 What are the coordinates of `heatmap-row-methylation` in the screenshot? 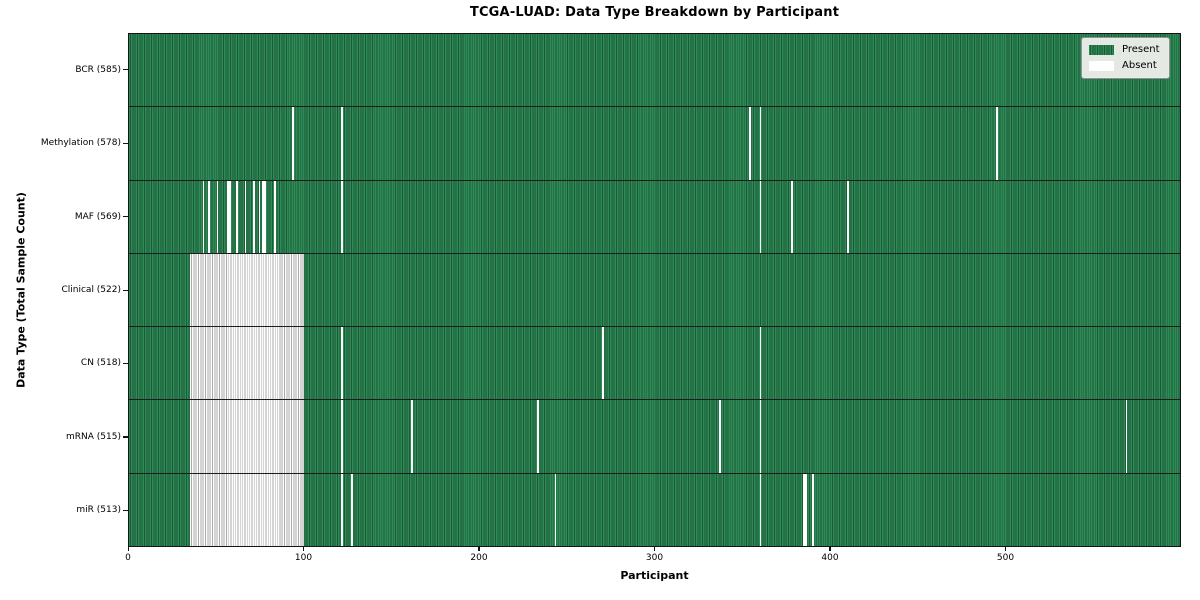 It's located at (654, 144).